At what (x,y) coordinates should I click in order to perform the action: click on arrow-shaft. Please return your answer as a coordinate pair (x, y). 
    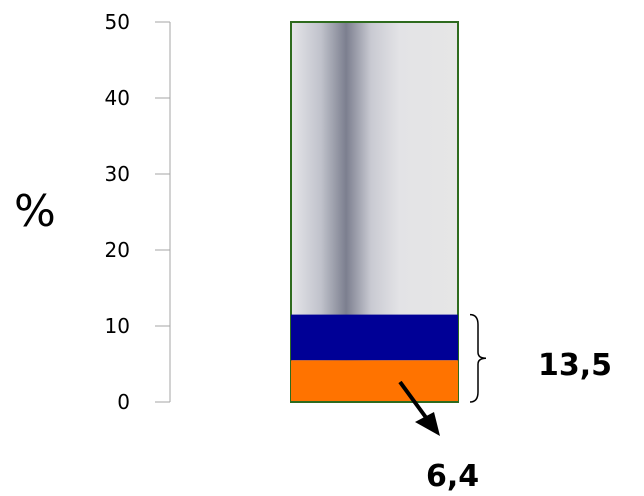
    Looking at the image, I should click on (415, 402).